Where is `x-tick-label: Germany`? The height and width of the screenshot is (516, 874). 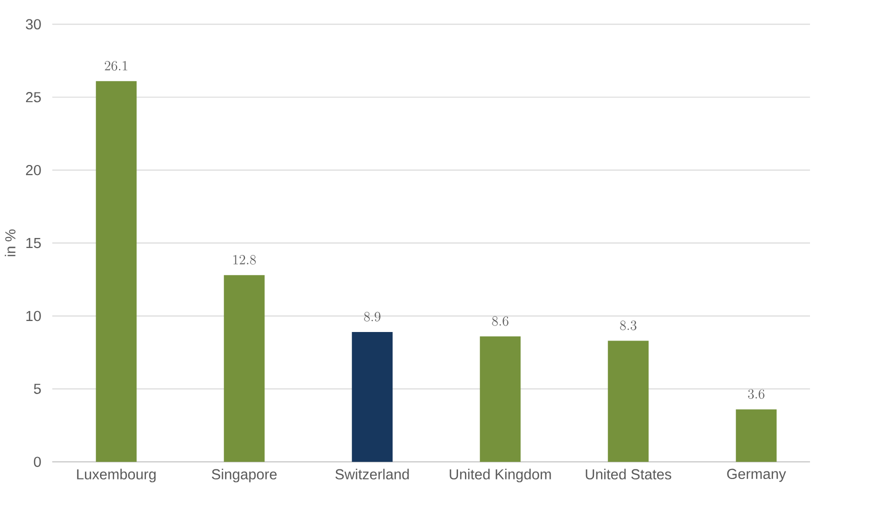 x-tick-label: Germany is located at coordinates (756, 475).